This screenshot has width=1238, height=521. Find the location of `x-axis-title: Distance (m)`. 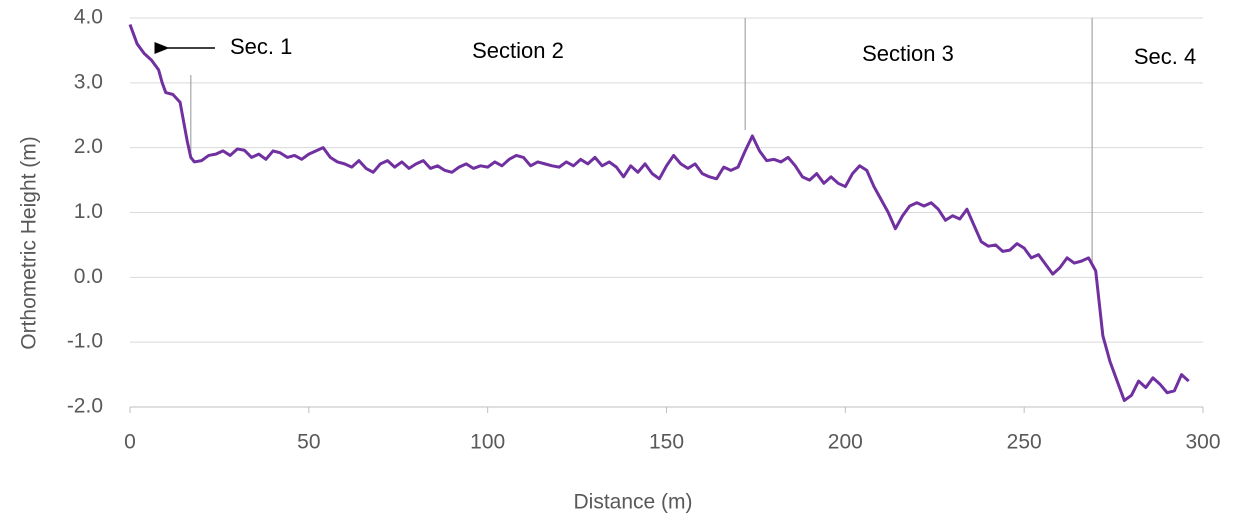

x-axis-title: Distance (m) is located at coordinates (632, 502).